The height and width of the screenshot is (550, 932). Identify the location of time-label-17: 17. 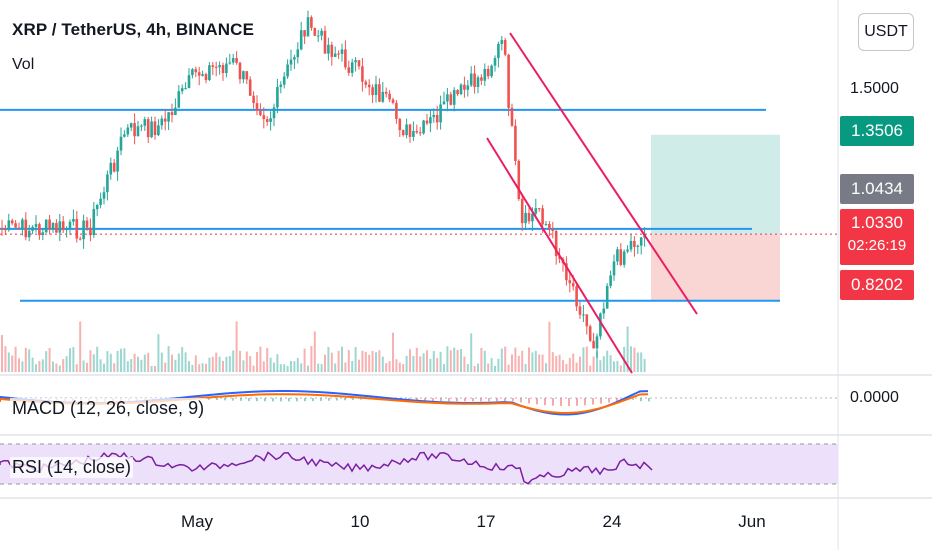
(486, 521).